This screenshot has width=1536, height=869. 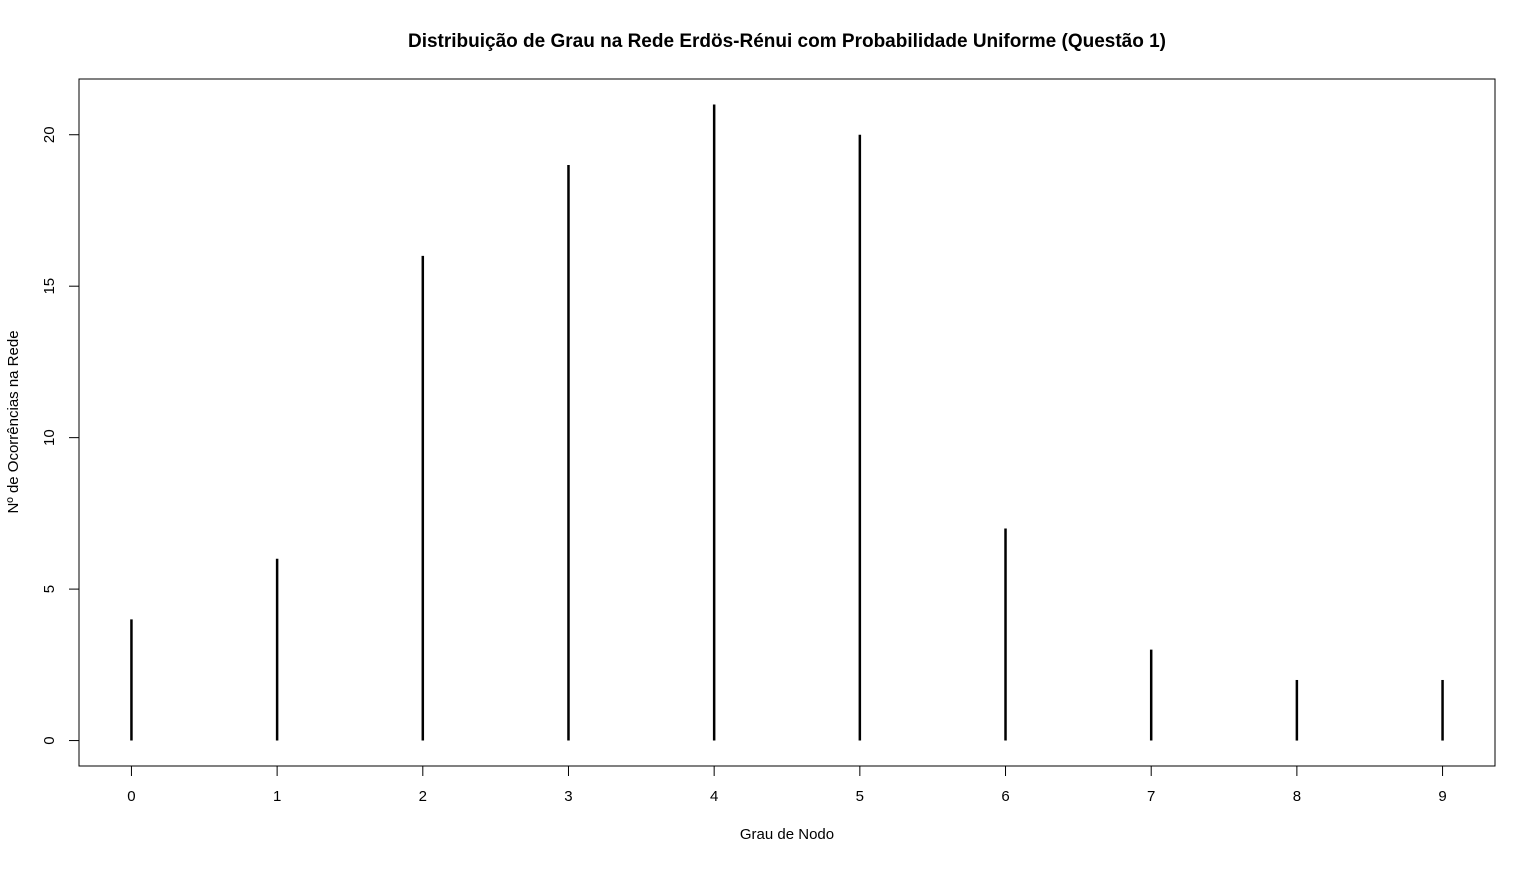 What do you see at coordinates (568, 796) in the screenshot?
I see `x-tick-label-3: 3` at bounding box center [568, 796].